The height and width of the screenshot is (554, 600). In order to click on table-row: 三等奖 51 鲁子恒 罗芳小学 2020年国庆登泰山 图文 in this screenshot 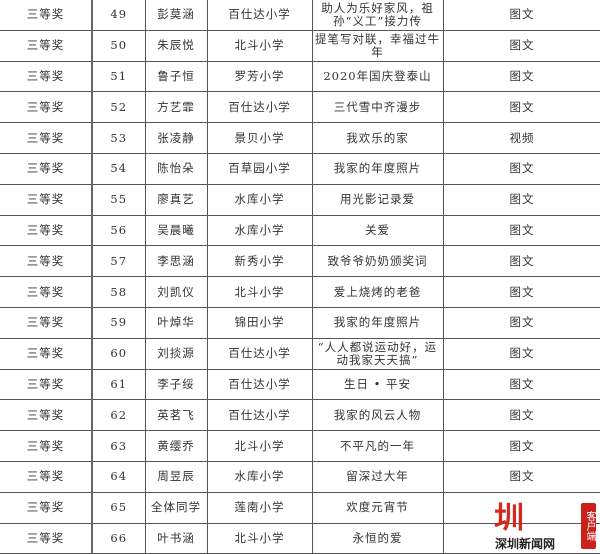, I will do `click(300, 76)`.